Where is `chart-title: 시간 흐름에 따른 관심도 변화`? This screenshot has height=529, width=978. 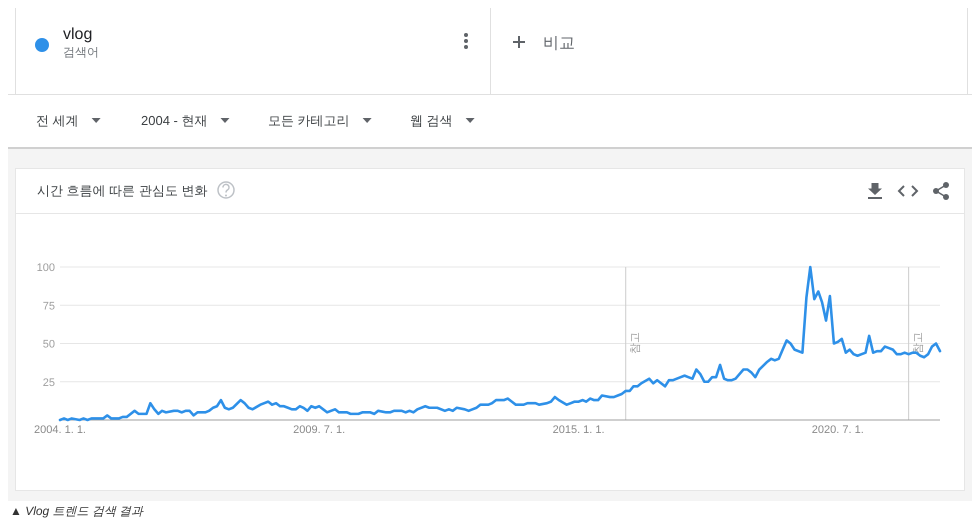 chart-title: 시간 흐름에 따른 관심도 변화 is located at coordinates (122, 190).